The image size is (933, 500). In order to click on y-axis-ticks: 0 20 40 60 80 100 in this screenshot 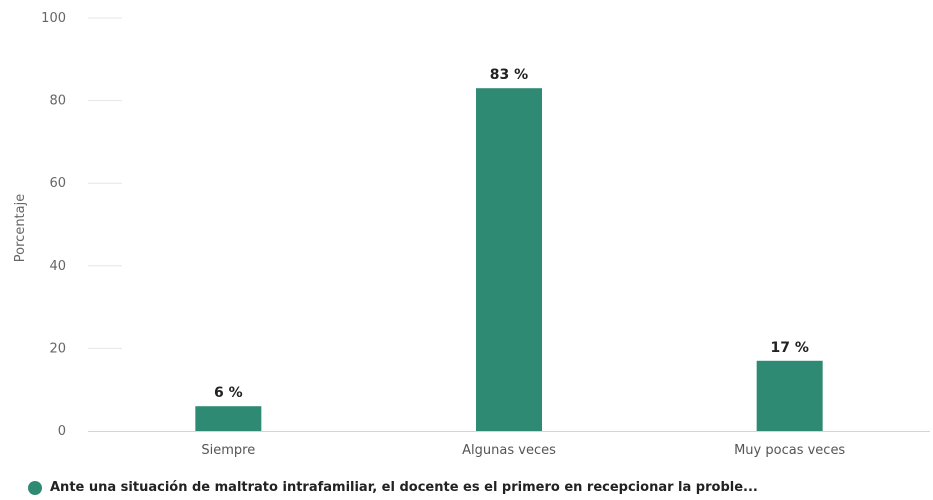, I will do `click(53, 225)`.